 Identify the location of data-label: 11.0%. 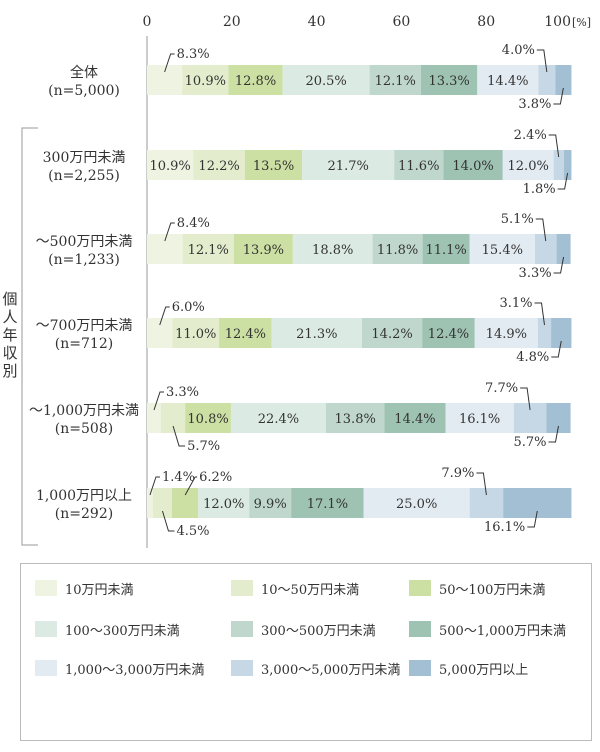
(195, 334).